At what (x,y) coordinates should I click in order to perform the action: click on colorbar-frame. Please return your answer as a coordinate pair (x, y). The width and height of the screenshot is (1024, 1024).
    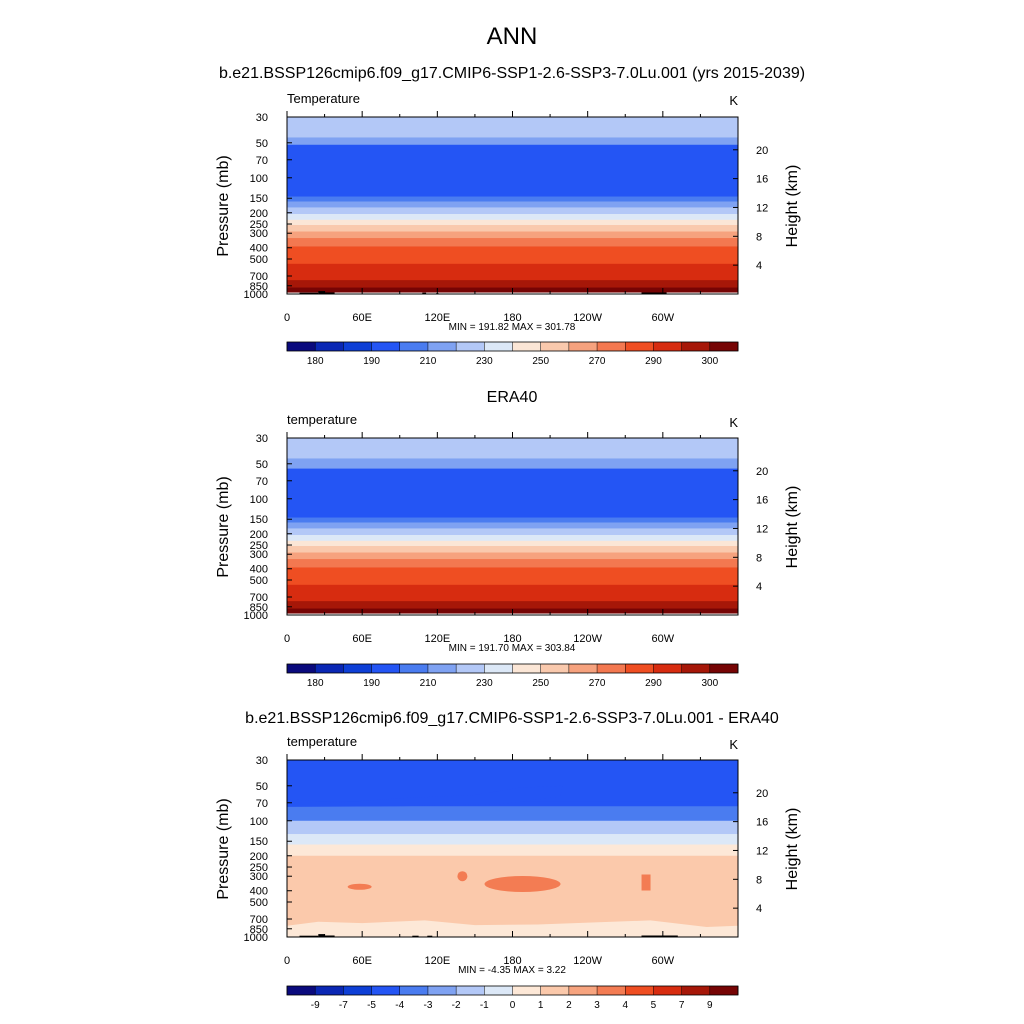
    Looking at the image, I should click on (512, 668).